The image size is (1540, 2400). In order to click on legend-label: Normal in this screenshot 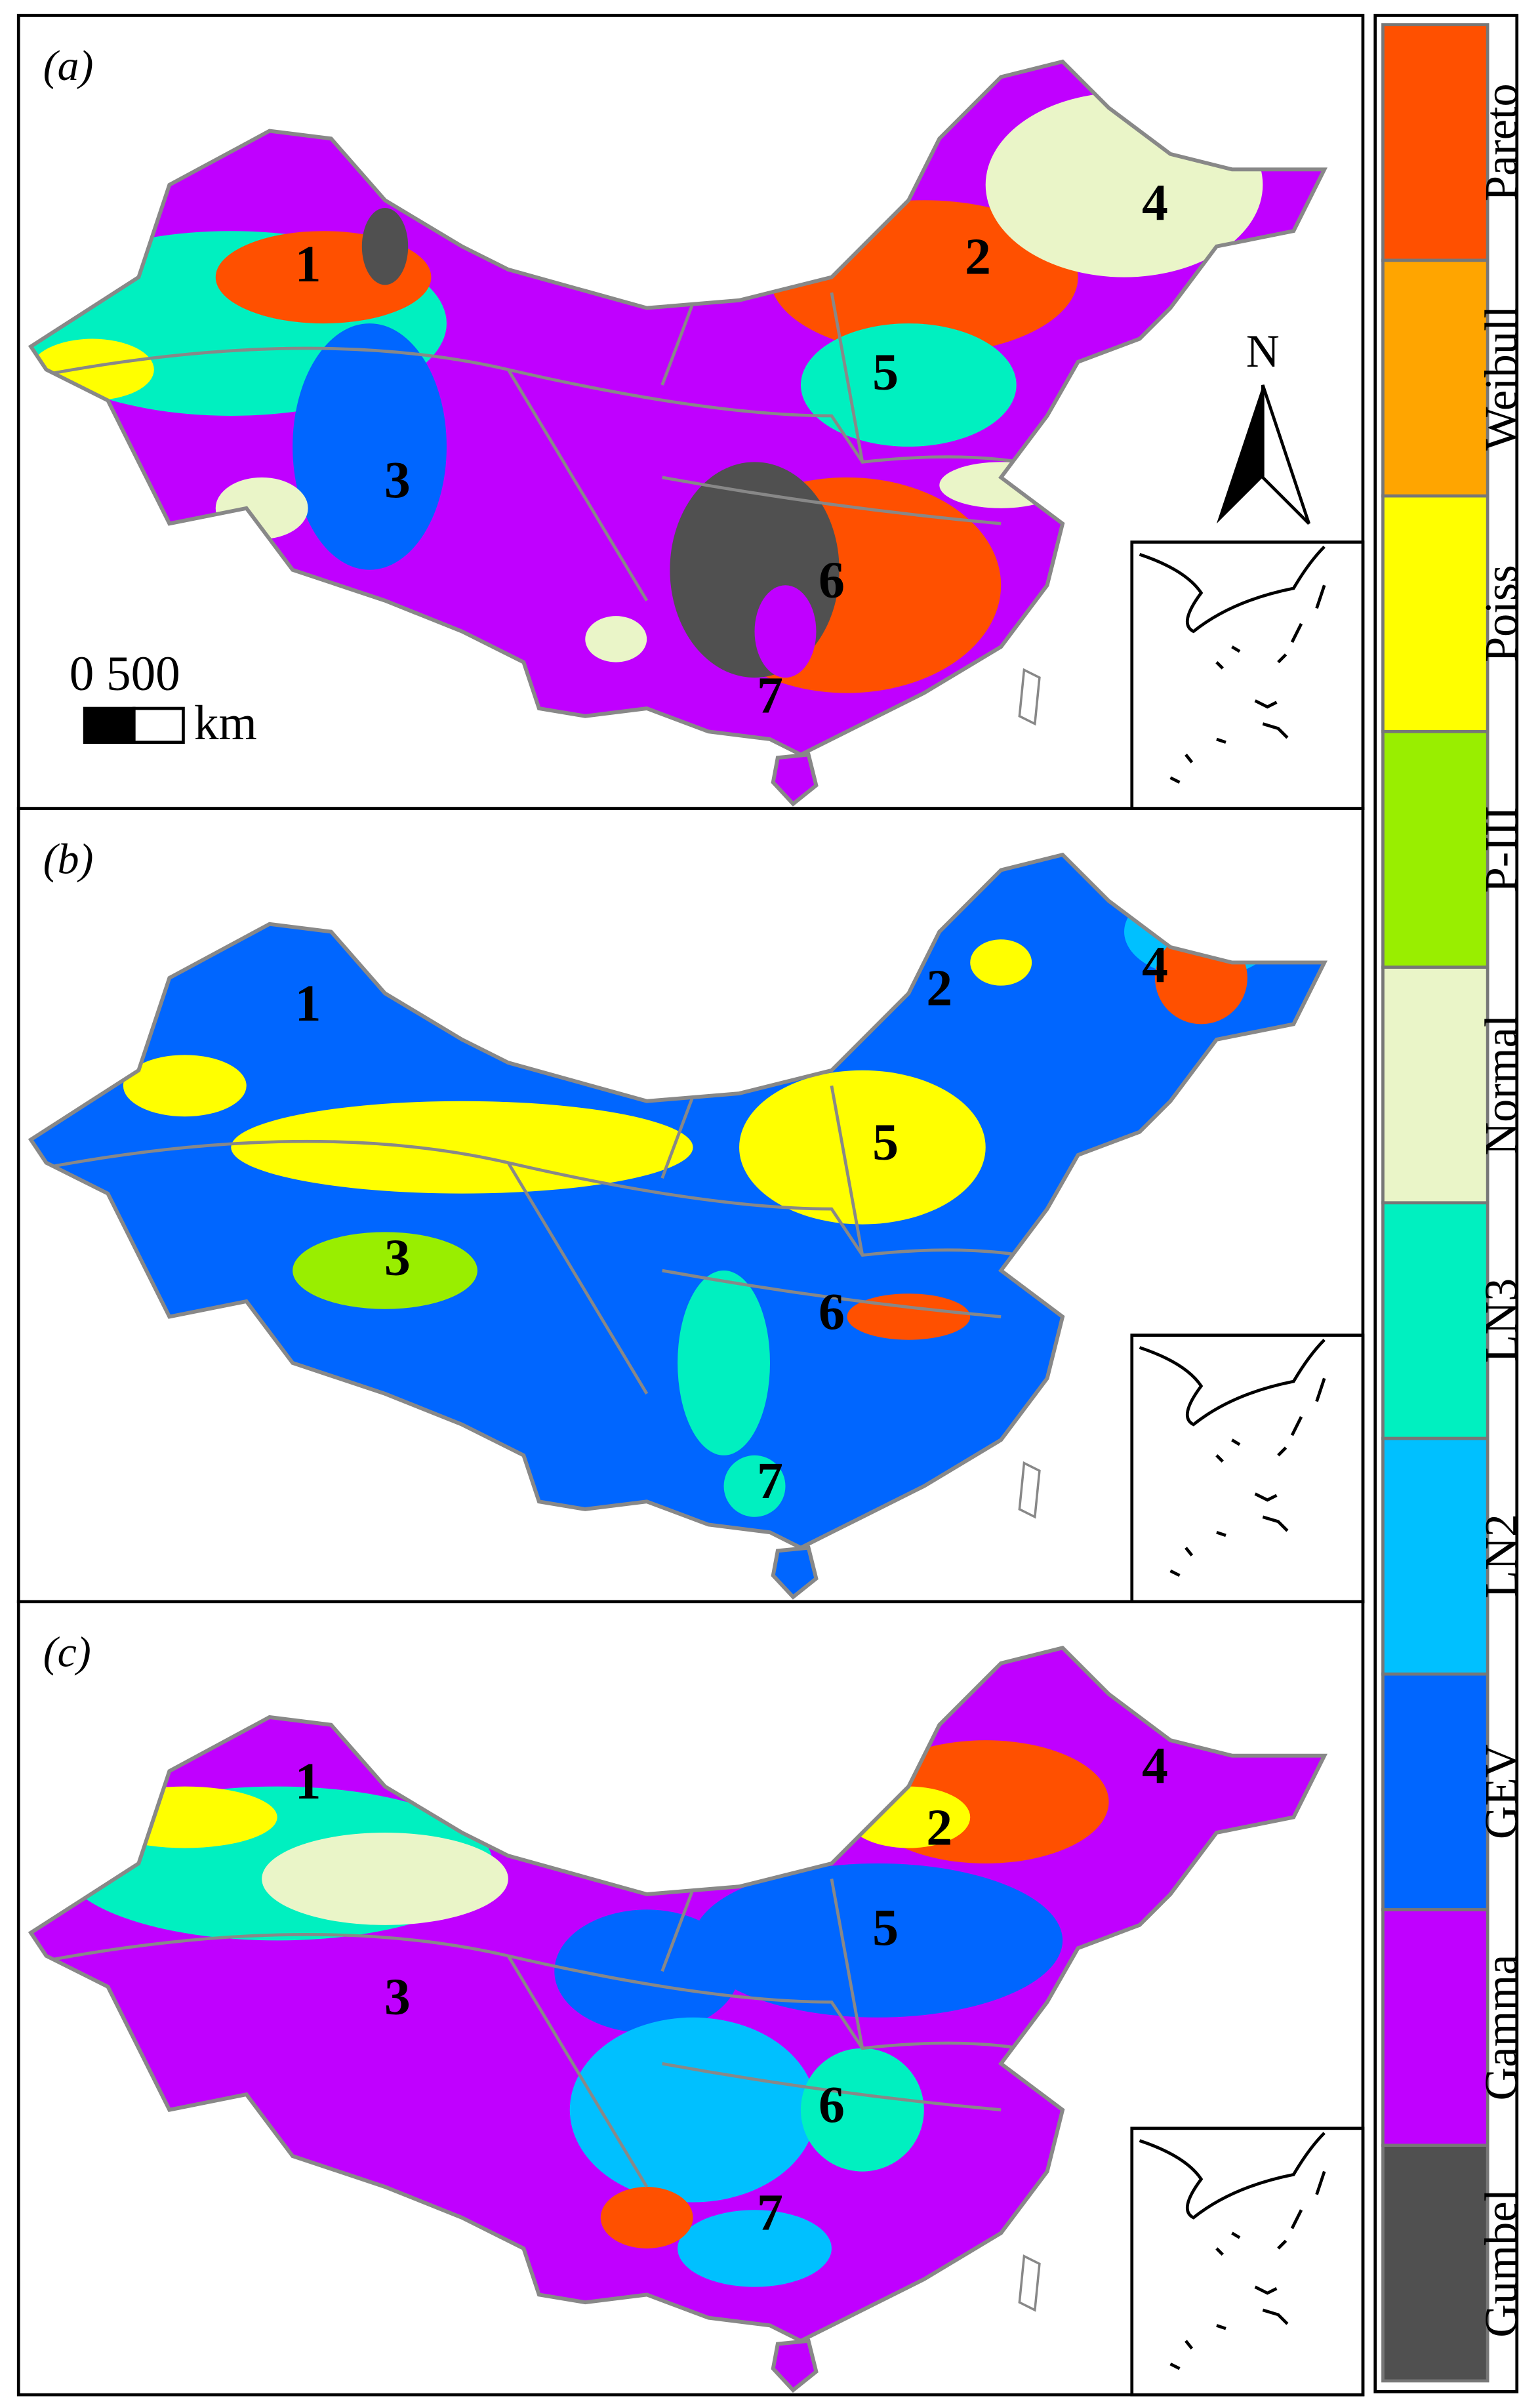, I will do `click(1501, 1085)`.